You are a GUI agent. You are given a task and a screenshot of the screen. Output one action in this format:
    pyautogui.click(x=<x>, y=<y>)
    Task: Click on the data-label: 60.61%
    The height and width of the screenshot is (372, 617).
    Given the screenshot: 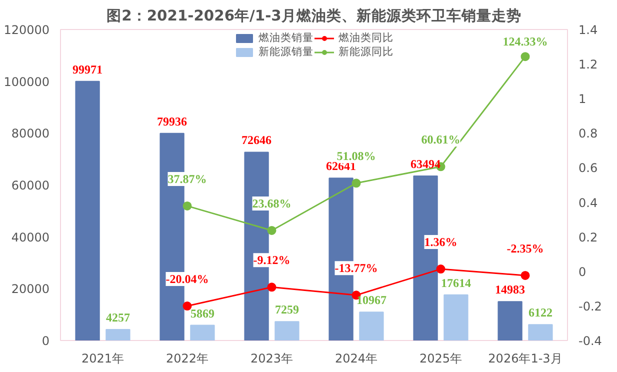 What is the action you would take?
    pyautogui.click(x=440, y=139)
    